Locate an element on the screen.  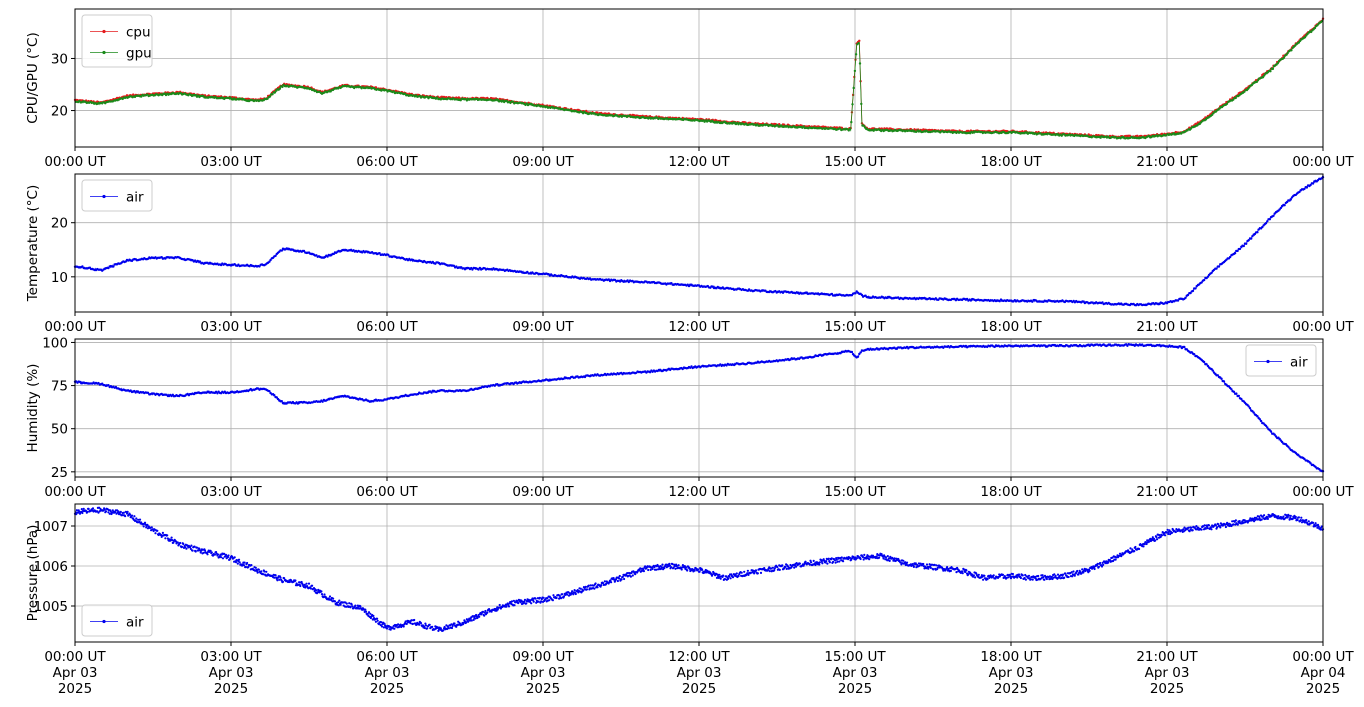
y-tick-label: 50 is located at coordinates (59, 430).